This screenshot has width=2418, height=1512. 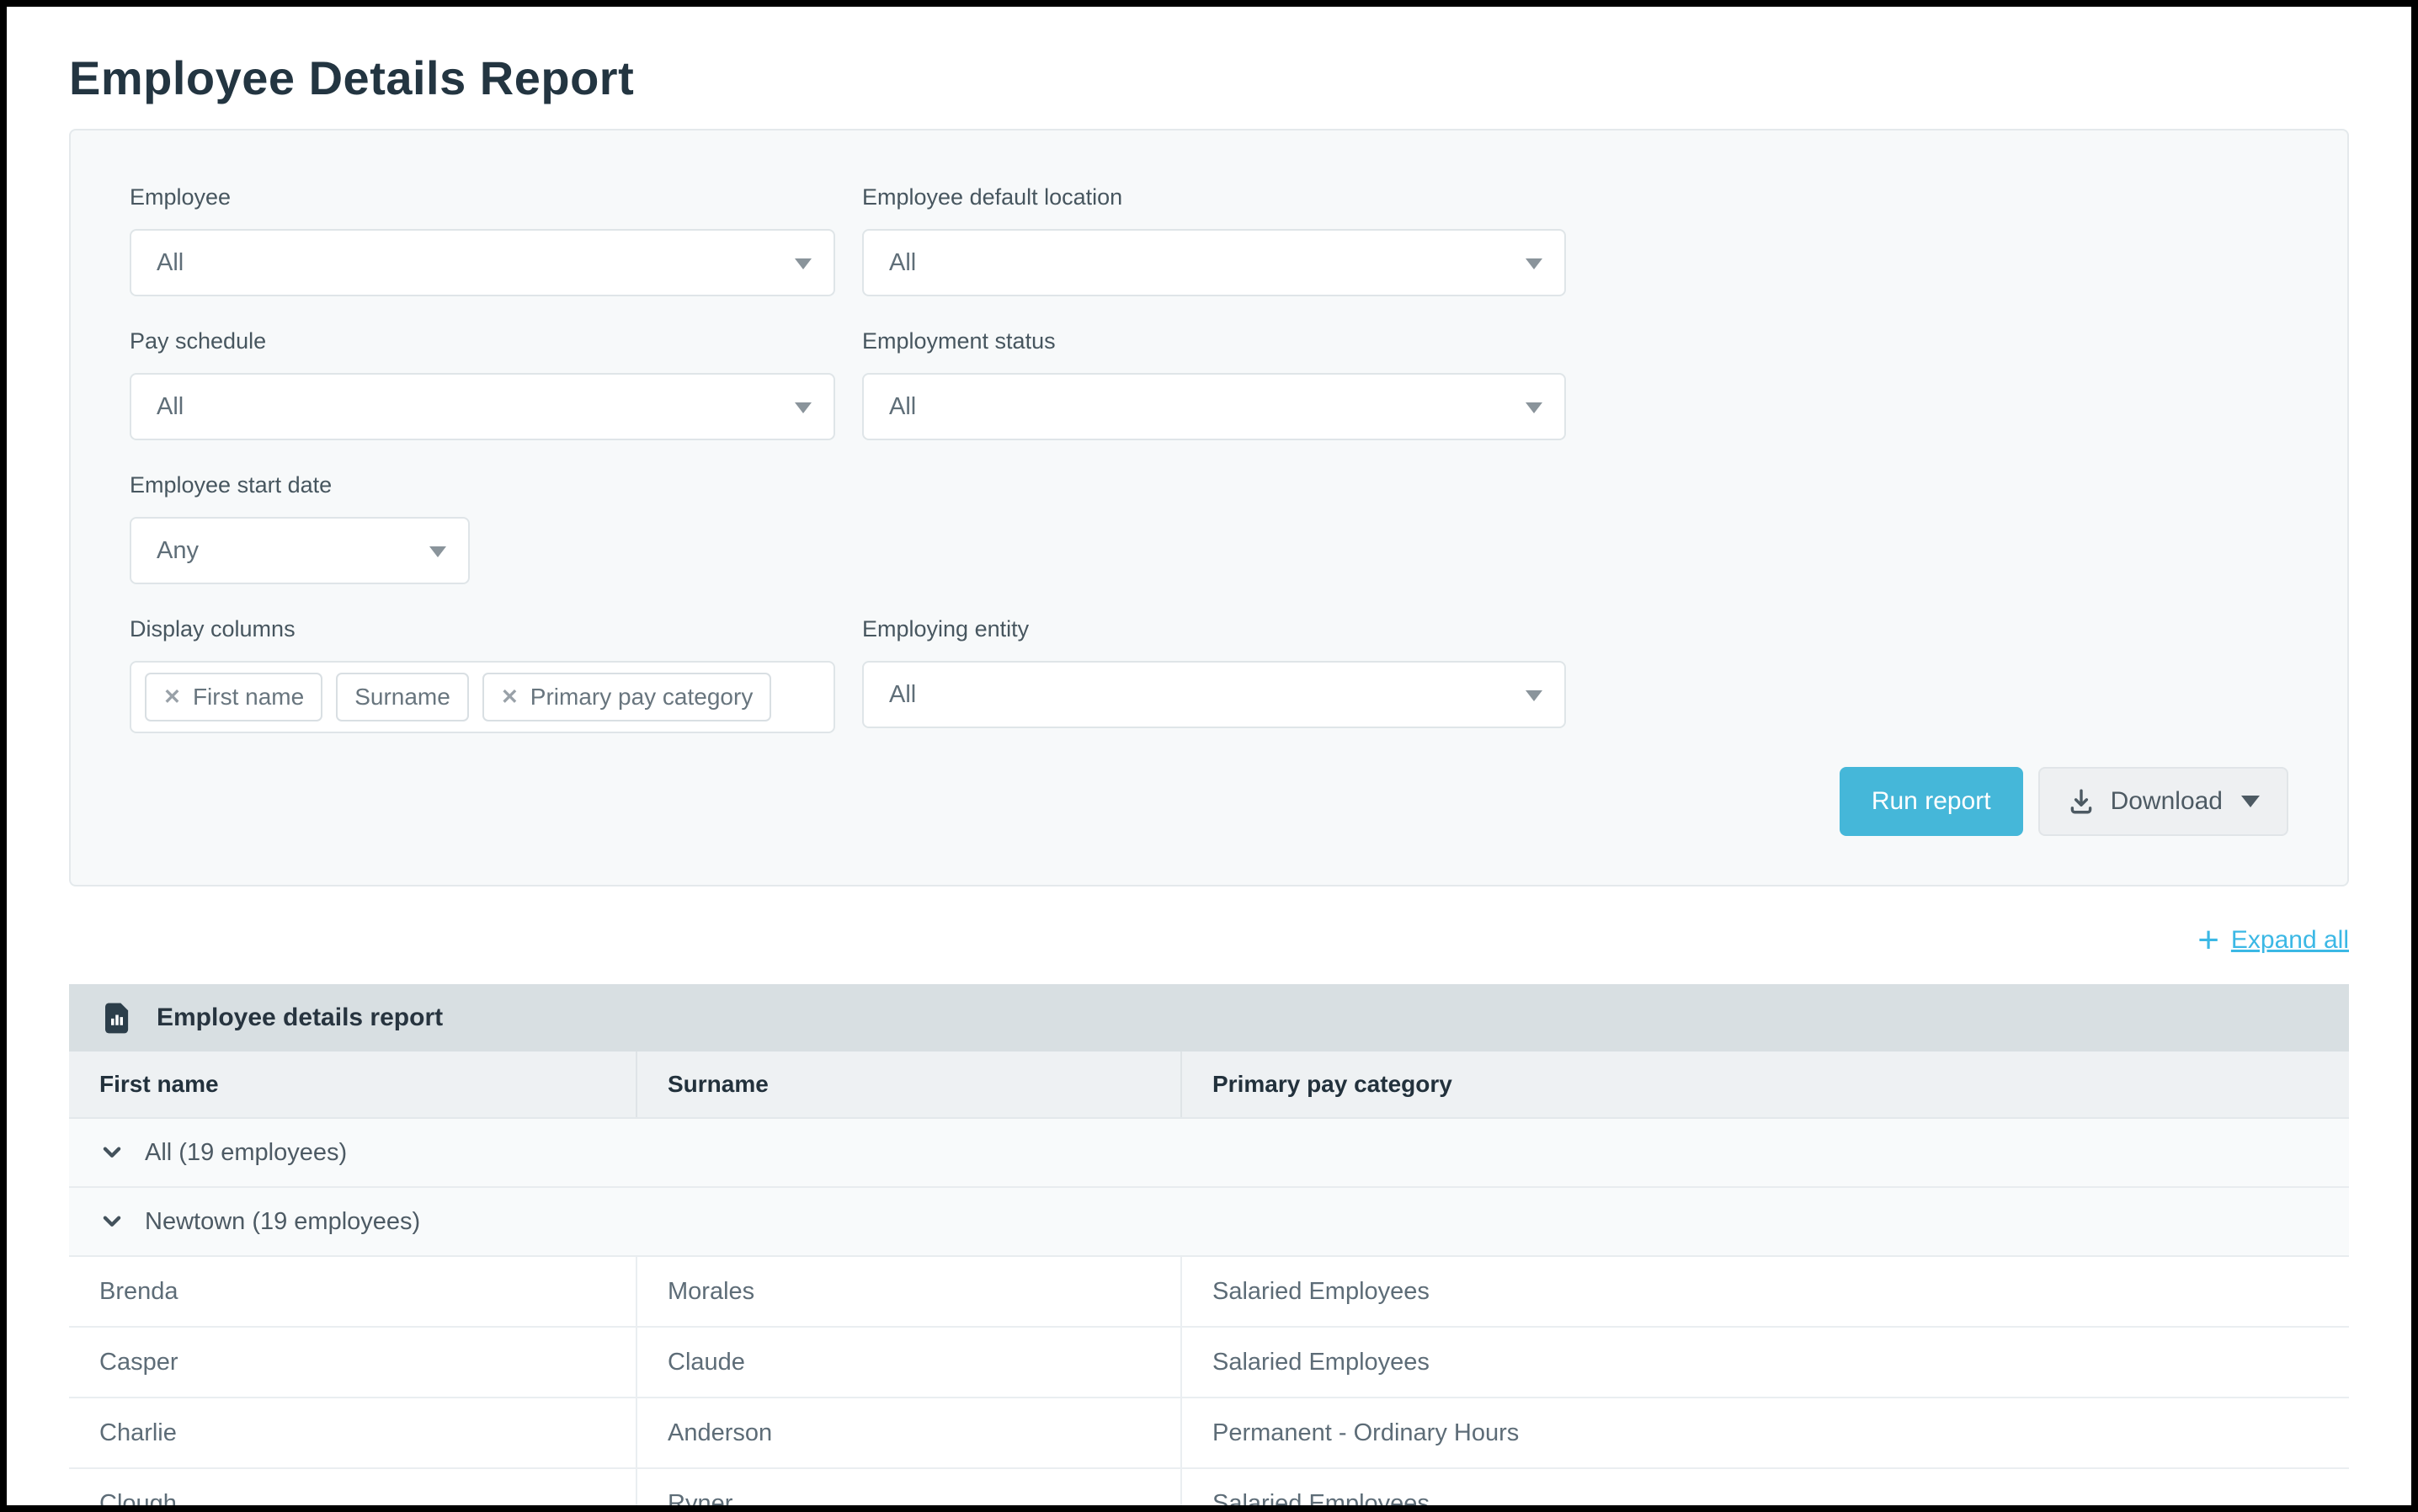 I want to click on start-date-select: Any, so click(x=300, y=551).